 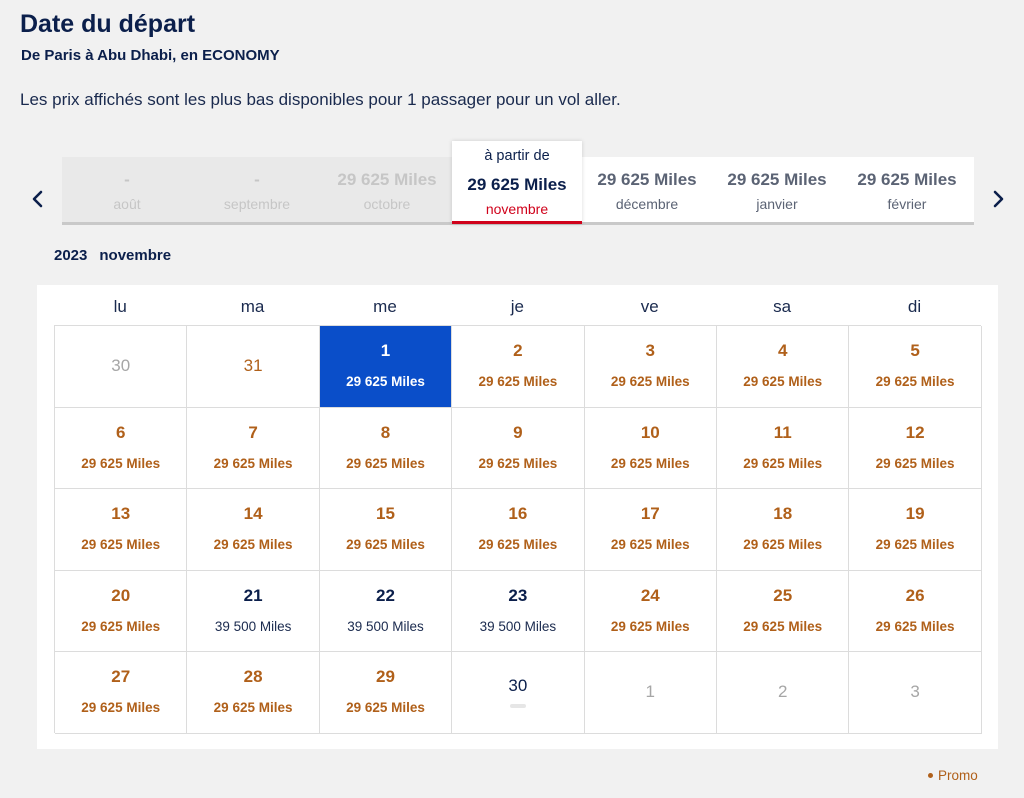 I want to click on month-from-label: à partir de, so click(x=517, y=156).